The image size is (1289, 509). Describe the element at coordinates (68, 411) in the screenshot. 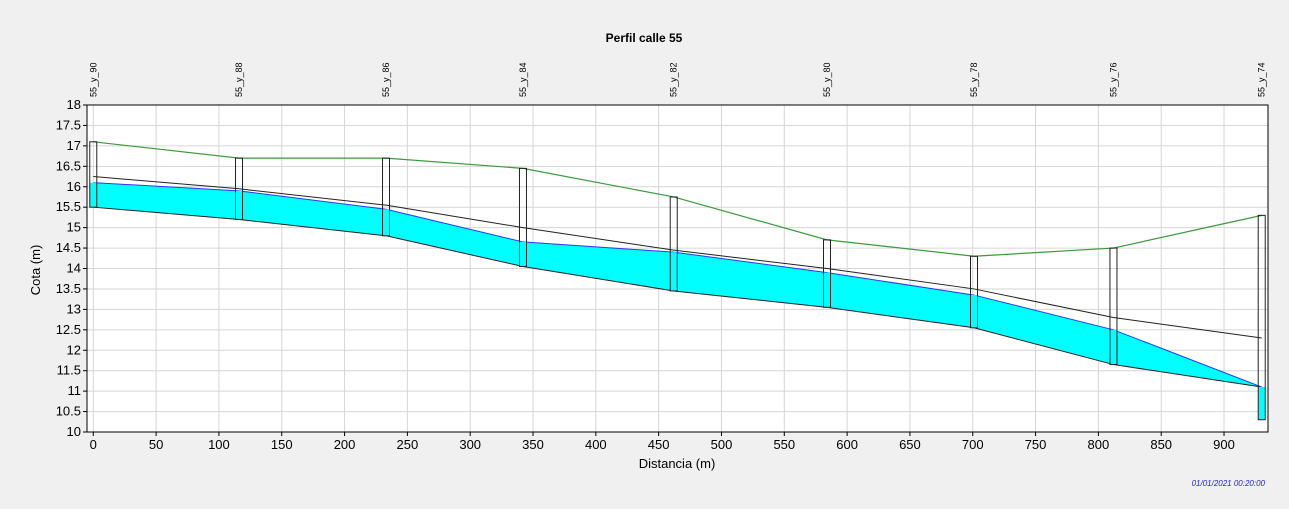

I see `y-tick-label: 10.5` at that location.